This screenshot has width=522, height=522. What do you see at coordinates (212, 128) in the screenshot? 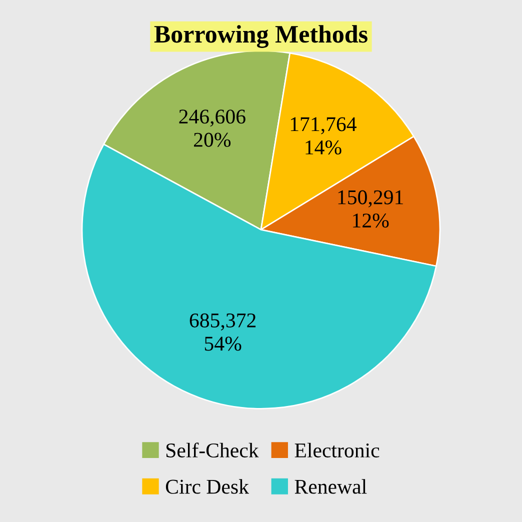
I see `data-label: 246,606 20%` at bounding box center [212, 128].